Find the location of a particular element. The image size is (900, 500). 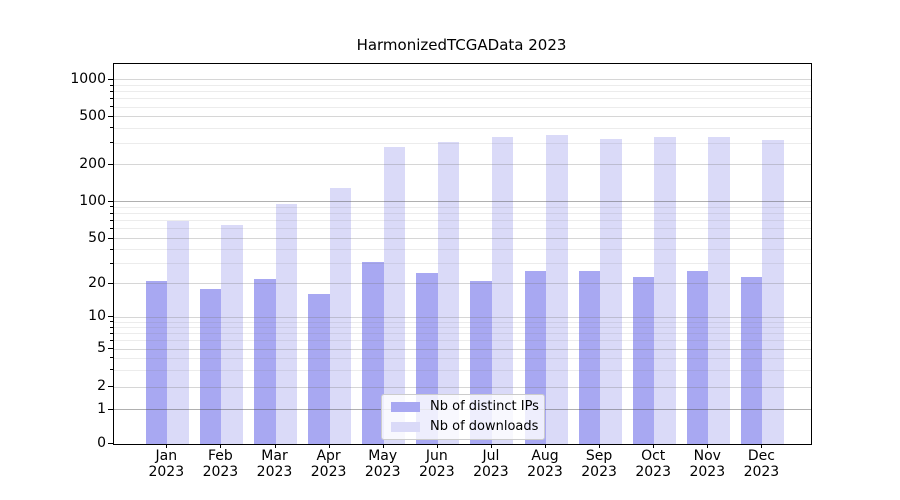

bar-distinct-ips-sep is located at coordinates (589, 357).